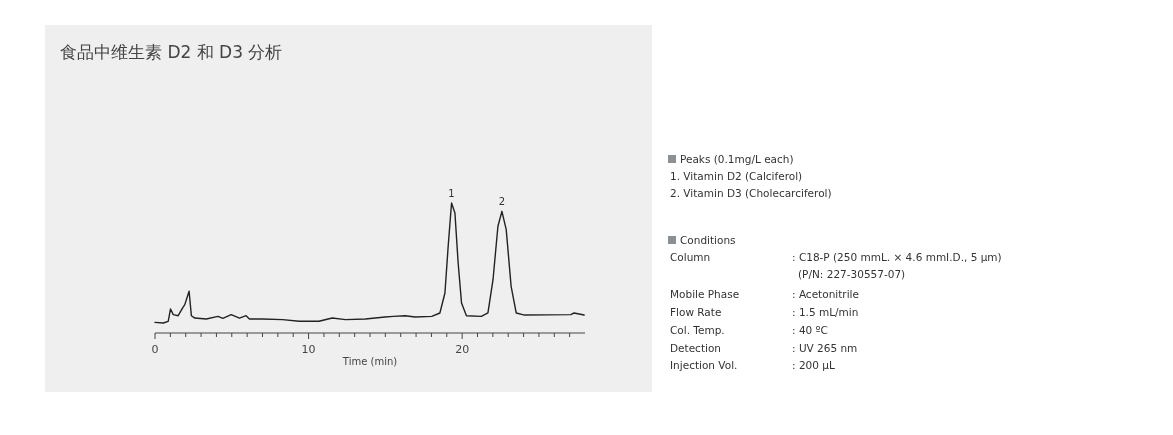  Describe the element at coordinates (690, 257) in the screenshot. I see `text: Column` at that location.